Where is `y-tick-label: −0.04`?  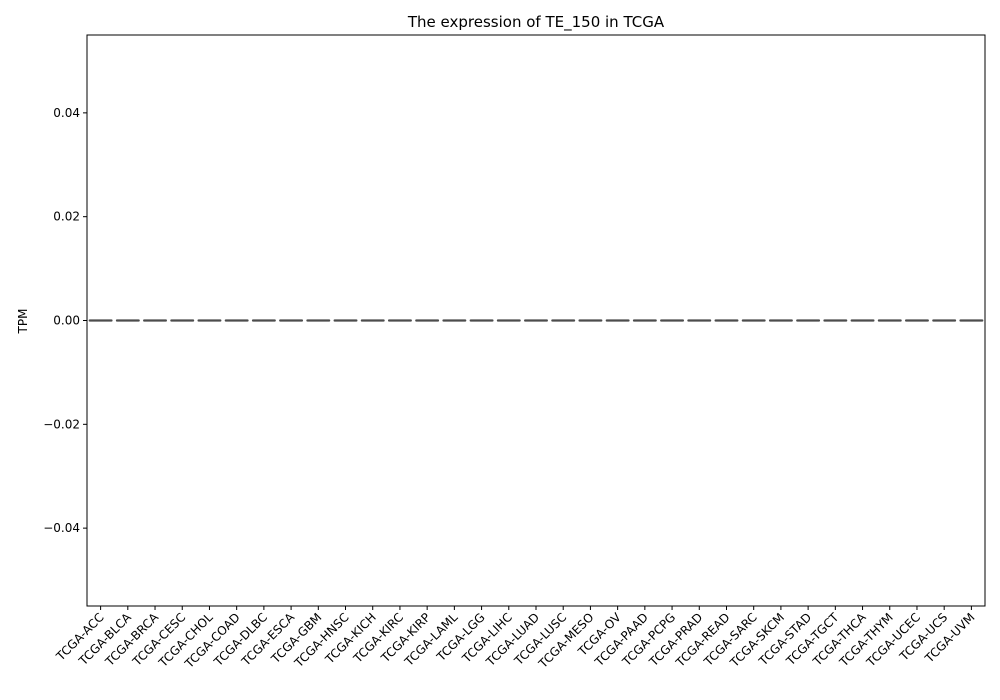 y-tick-label: −0.04 is located at coordinates (61, 528).